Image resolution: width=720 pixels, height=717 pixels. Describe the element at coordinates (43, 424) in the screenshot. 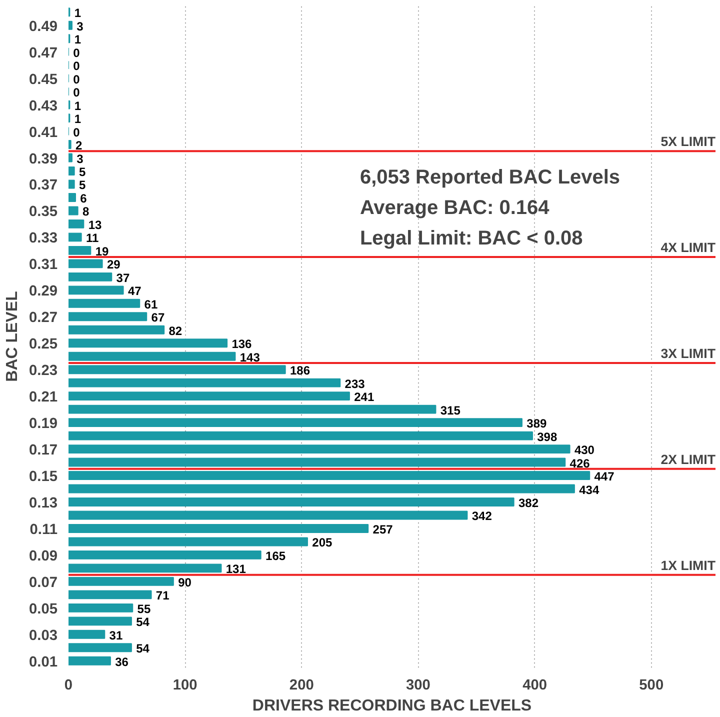

I see `y-tick-label: 0.19` at that location.